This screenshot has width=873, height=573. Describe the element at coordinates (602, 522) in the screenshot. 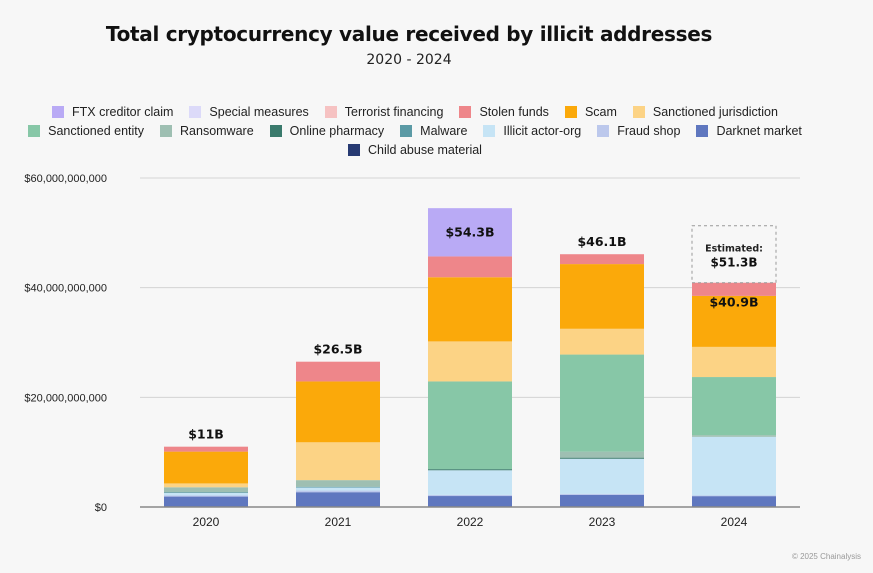

I see `x-tick-label: 2023` at that location.